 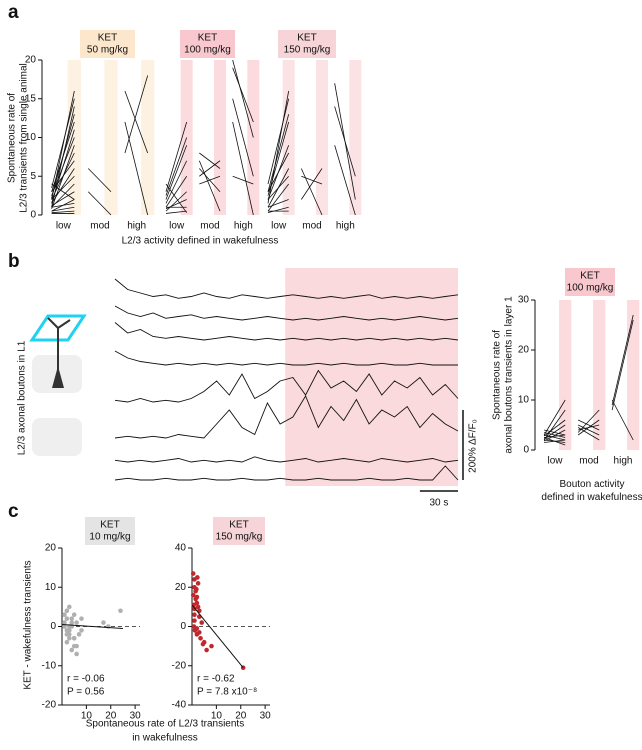 I want to click on annotation: P = 7.8 x10⁻⁸, so click(x=227, y=692).